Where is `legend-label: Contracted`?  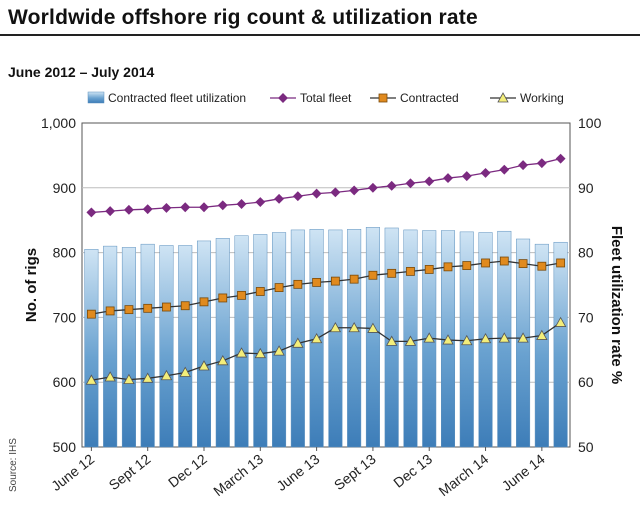
legend-label: Contracted is located at coordinates (429, 98).